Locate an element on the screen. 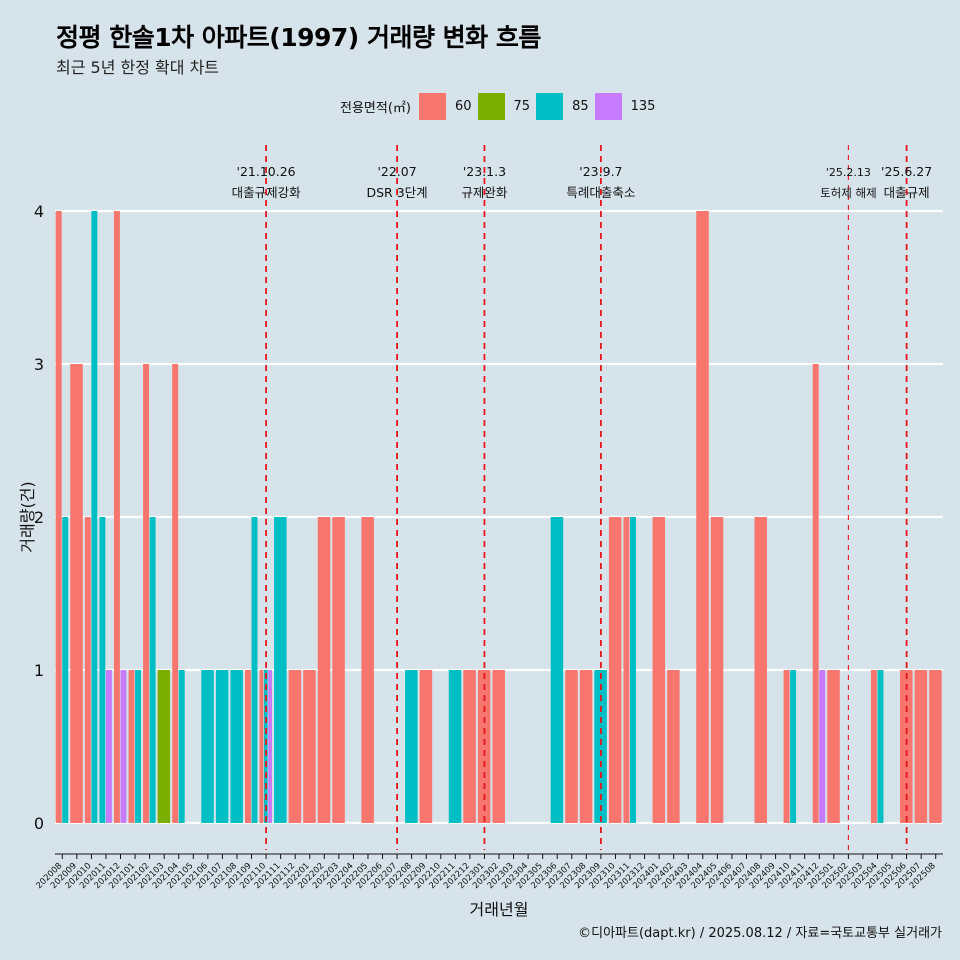  event-label-202207: DSR 3단계 is located at coordinates (397, 192).